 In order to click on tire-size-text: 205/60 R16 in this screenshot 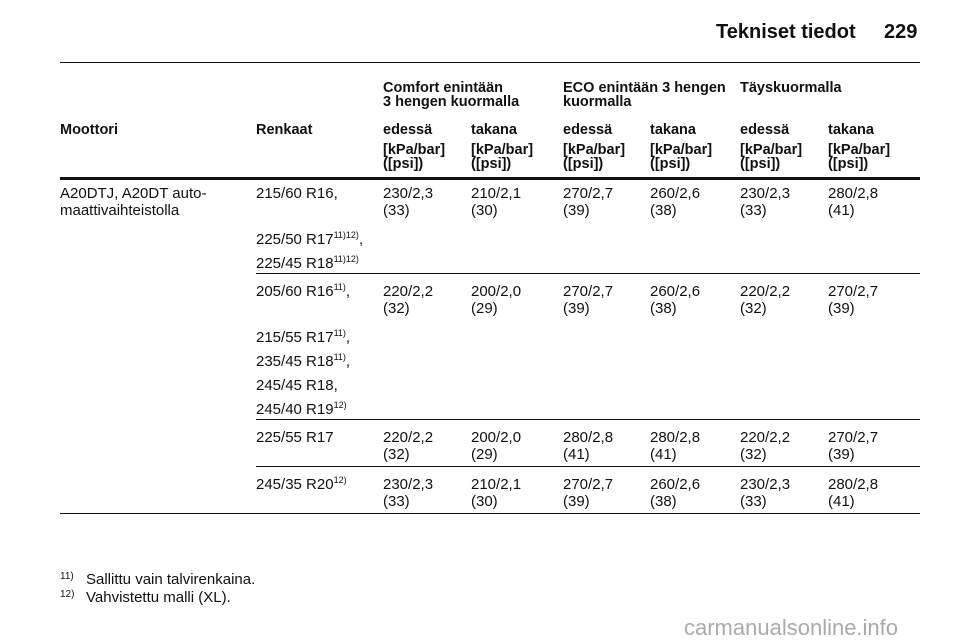, I will do `click(295, 291)`.